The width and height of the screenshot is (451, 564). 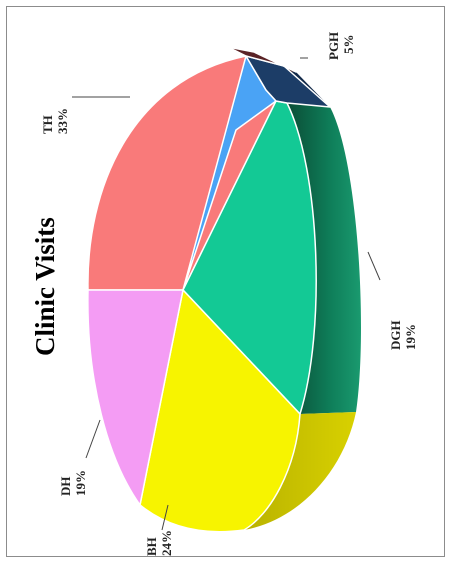 What do you see at coordinates (403, 333) in the screenshot?
I see `label-dgh: DGH 19%` at bounding box center [403, 333].